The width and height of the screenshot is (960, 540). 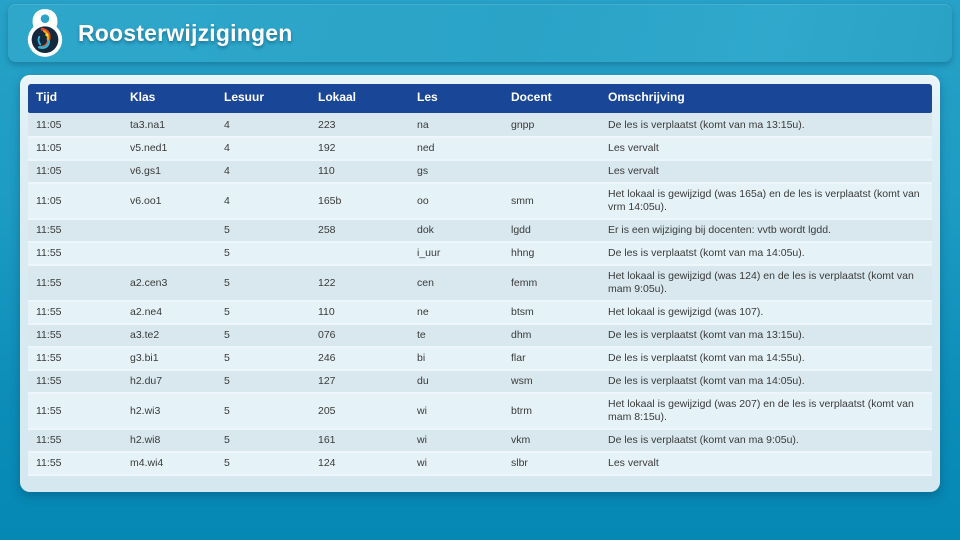 I want to click on cell-klas: v5.ned1, so click(x=169, y=148).